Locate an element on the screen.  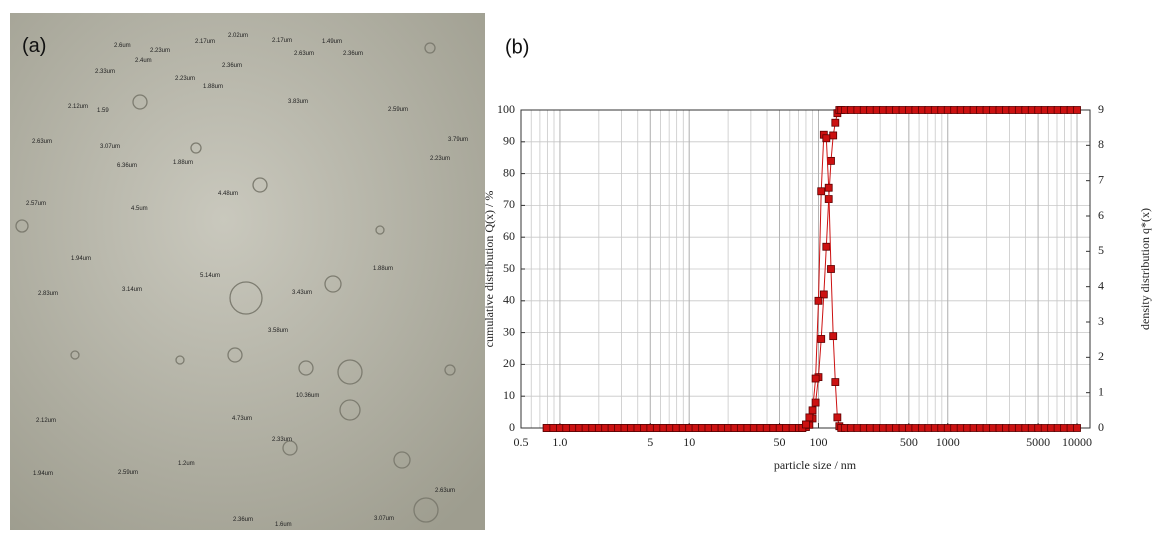
droplet-label: 2.6um is located at coordinates (122, 46).